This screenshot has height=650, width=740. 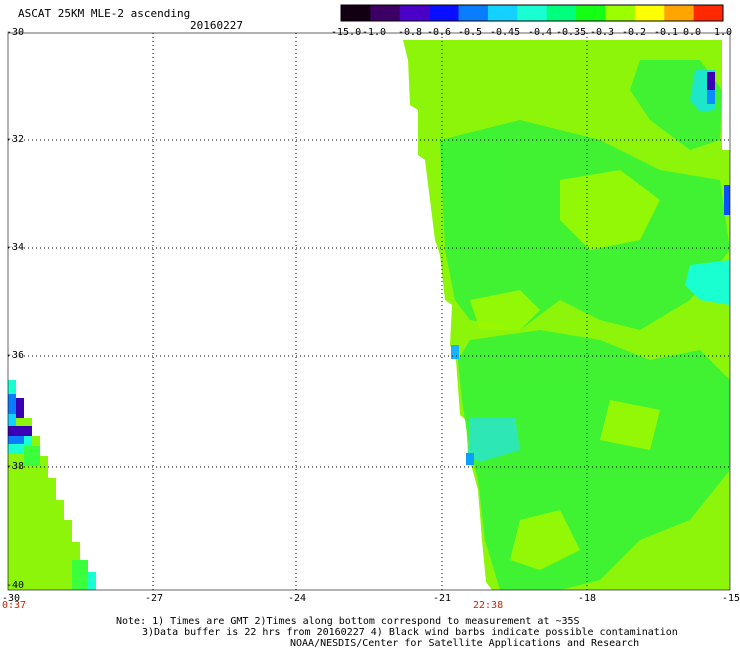 What do you see at coordinates (488, 605) in the screenshot?
I see `pass-time: 22:38` at bounding box center [488, 605].